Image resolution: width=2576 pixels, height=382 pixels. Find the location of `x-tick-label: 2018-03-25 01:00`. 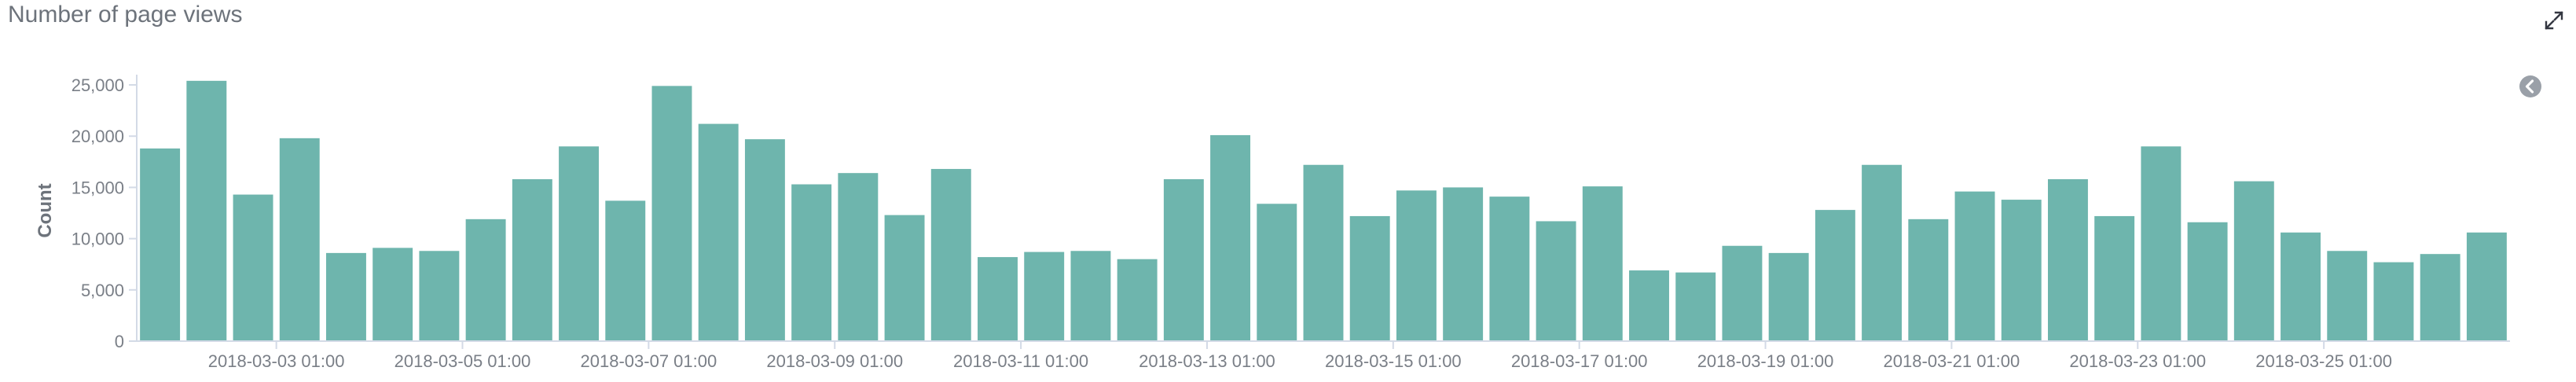

x-tick-label: 2018-03-25 01:00 is located at coordinates (2323, 361).